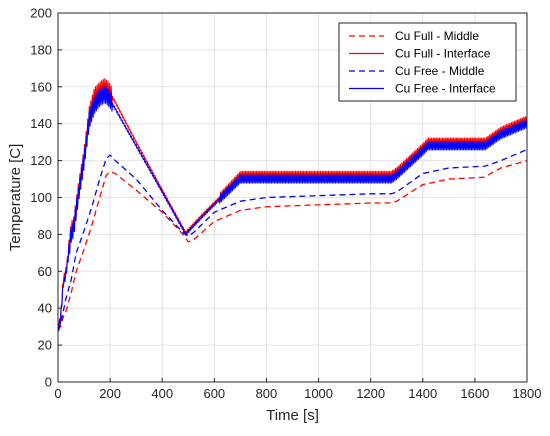  I want to click on y-axis-label: Temperature [C], so click(15, 198).